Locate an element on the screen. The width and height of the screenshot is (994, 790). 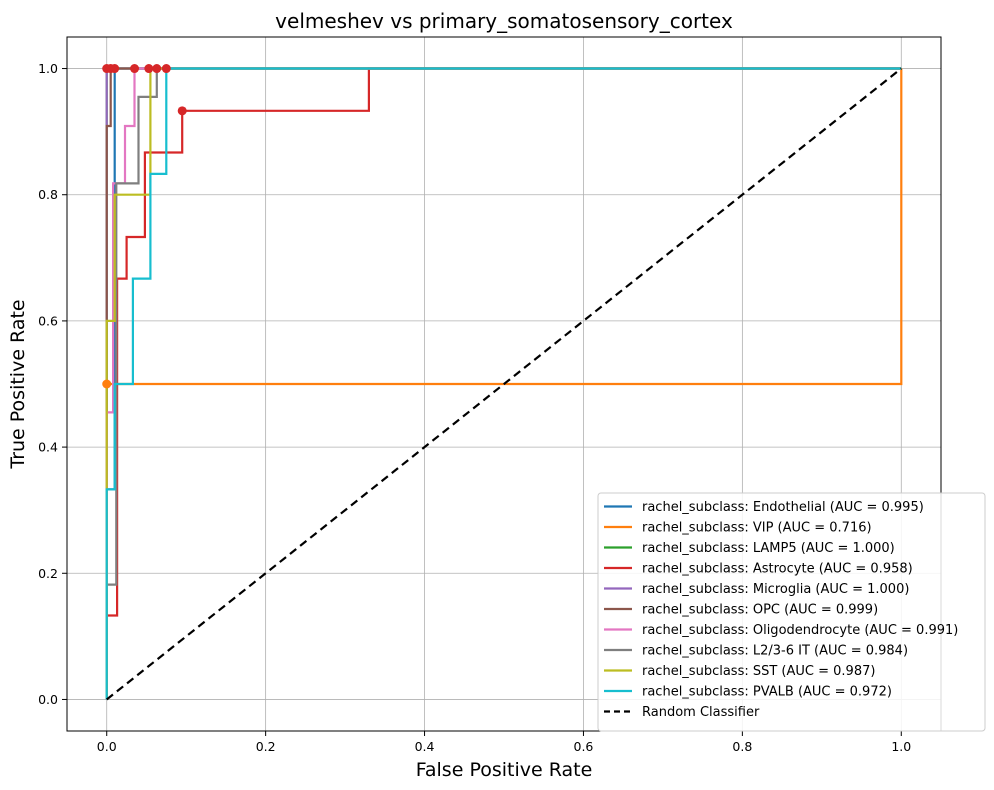
x-tick-label: 0.2 is located at coordinates (266, 746).